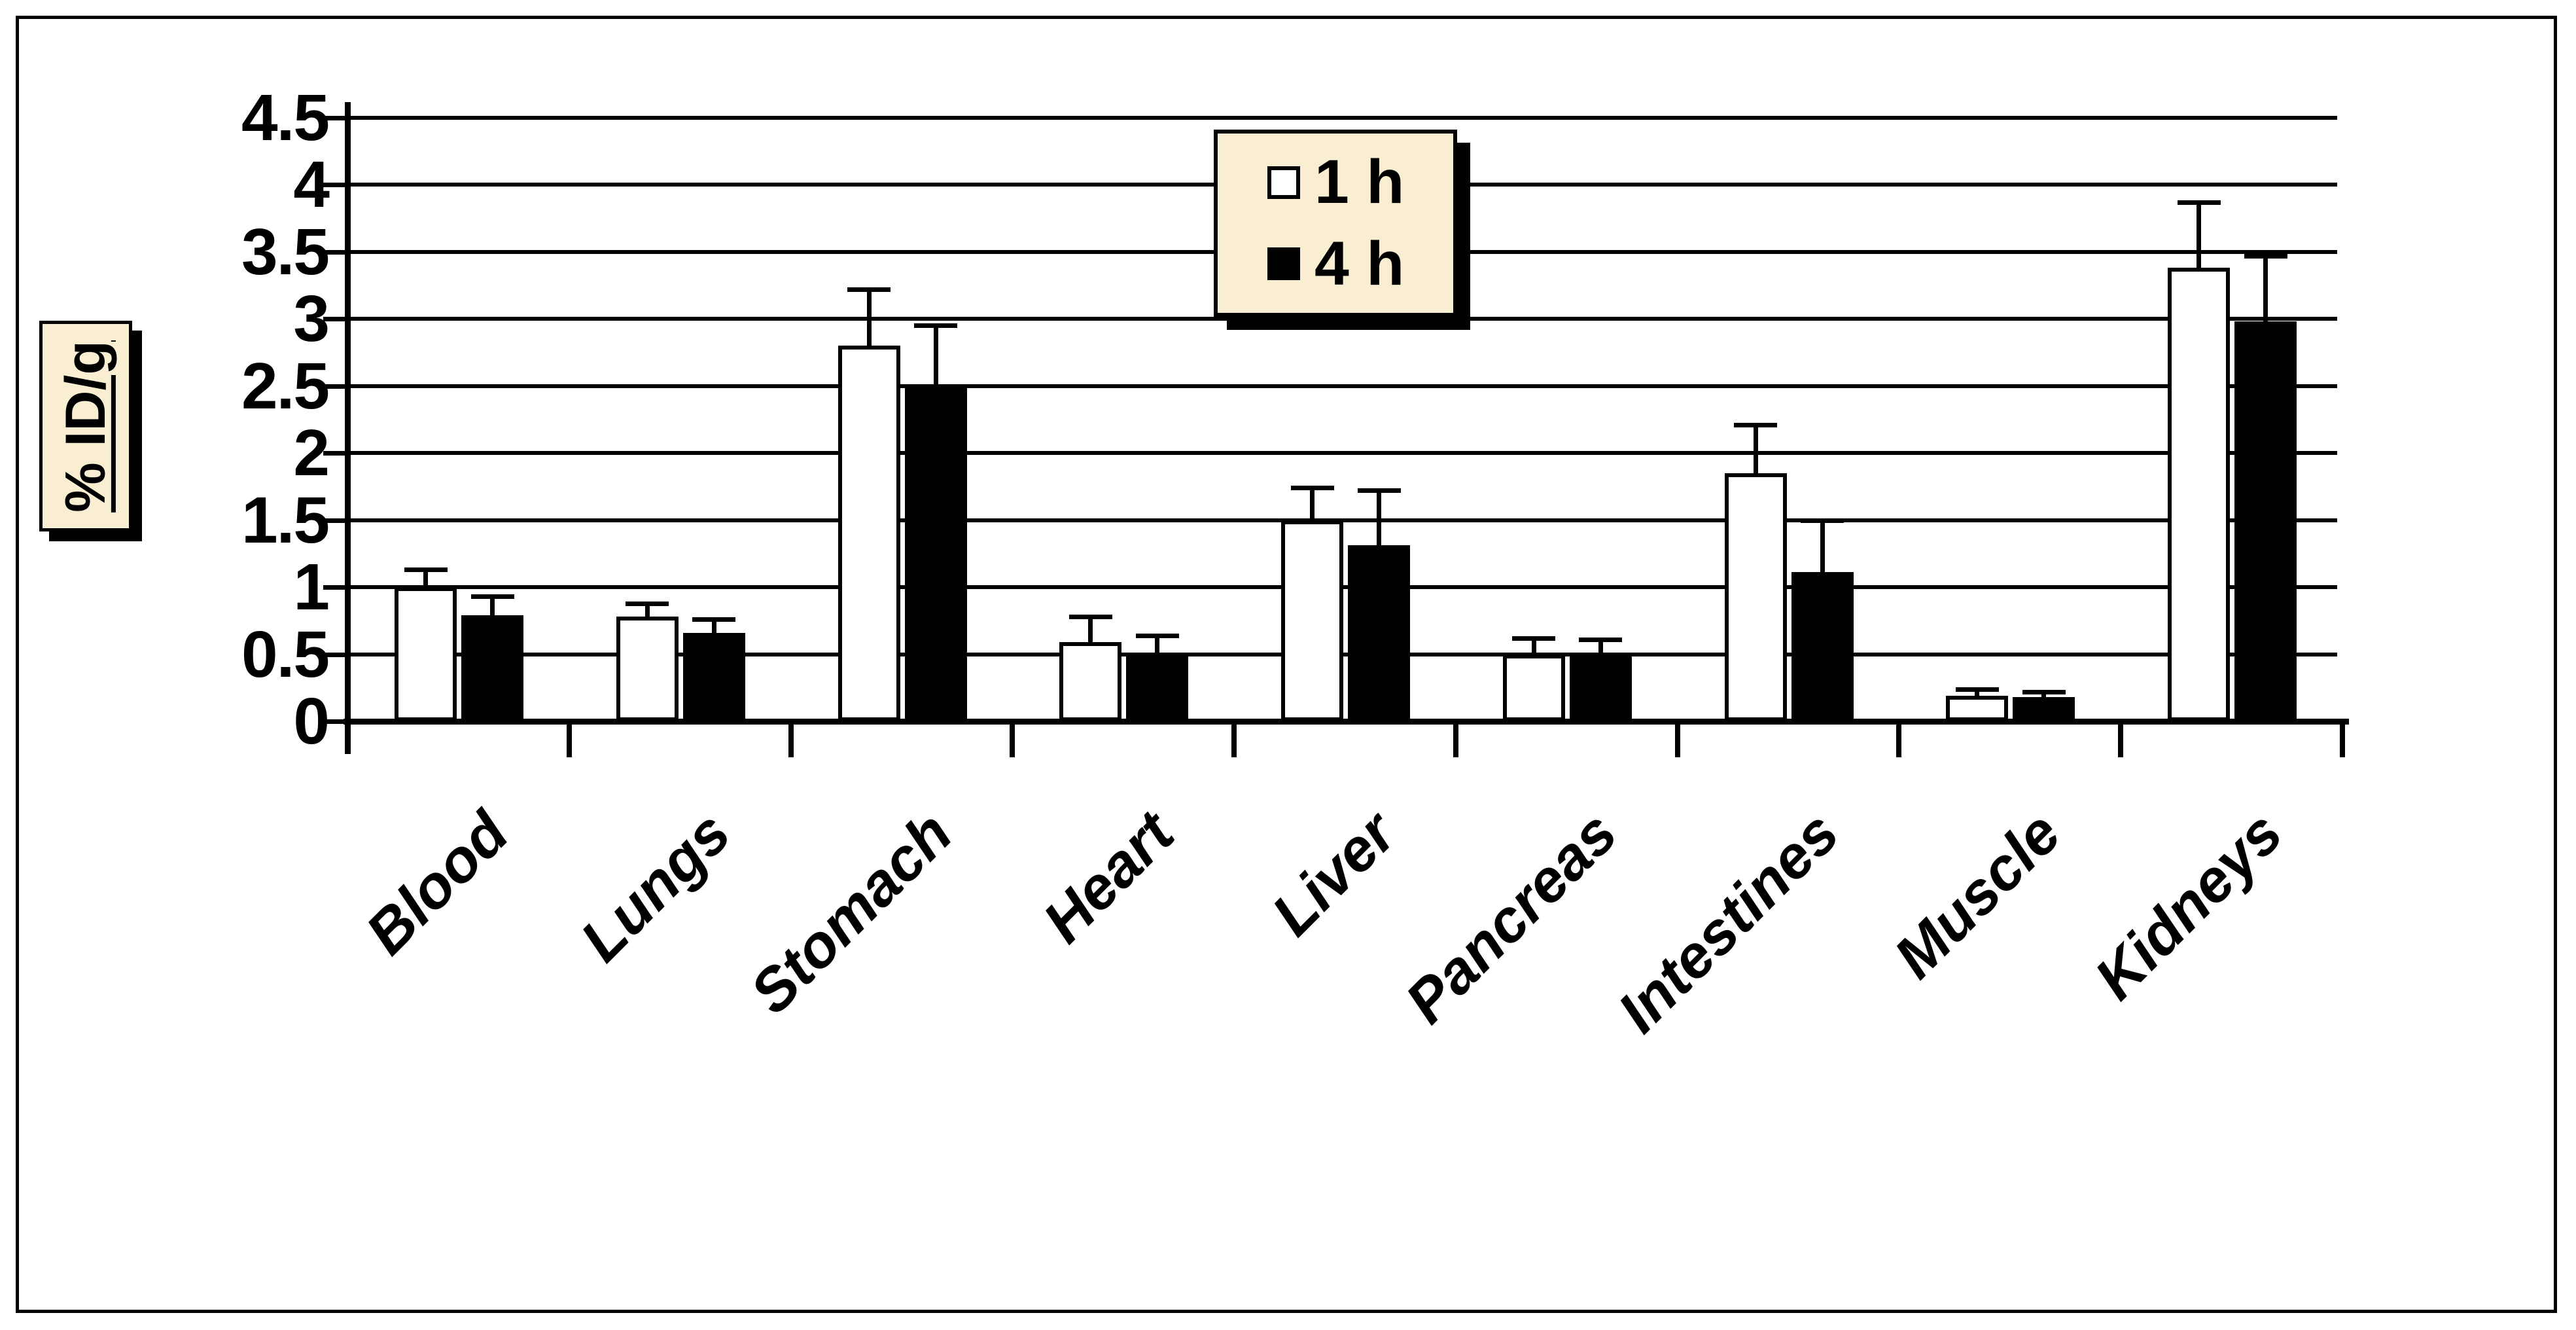  Describe the element at coordinates (1283, 182) in the screenshot. I see `legend-swatch-1h-icon` at that location.